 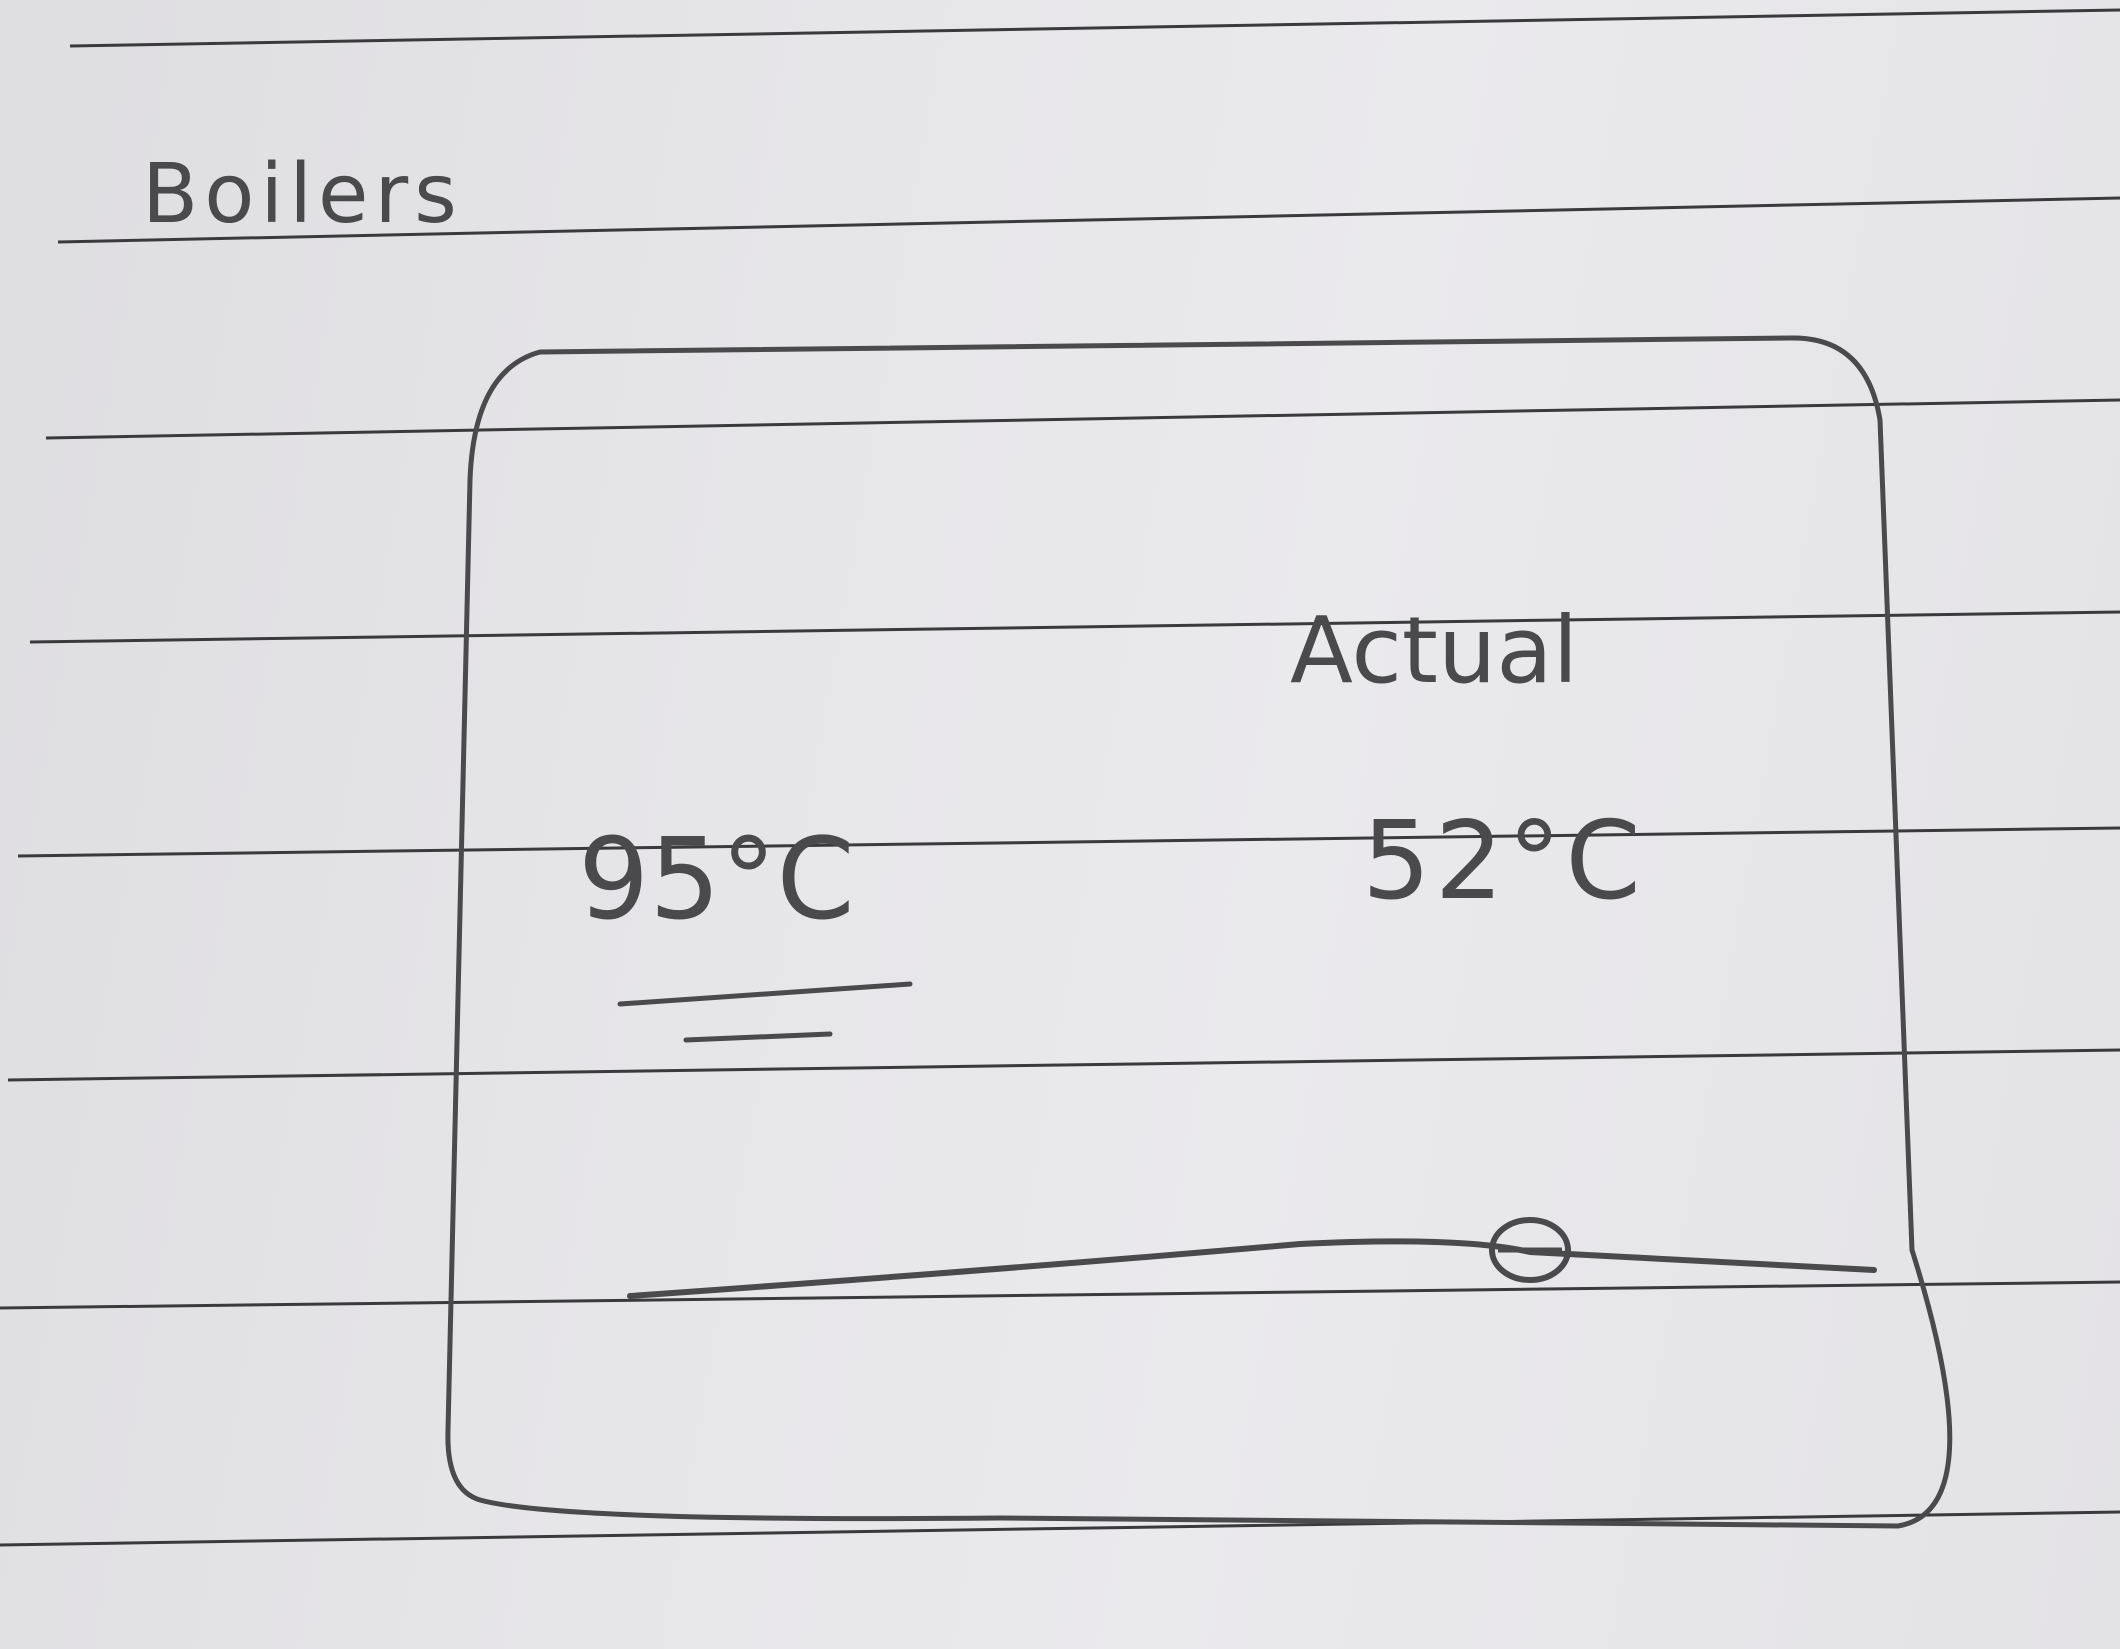 I want to click on actual-value: 52°C, so click(x=1503, y=861).